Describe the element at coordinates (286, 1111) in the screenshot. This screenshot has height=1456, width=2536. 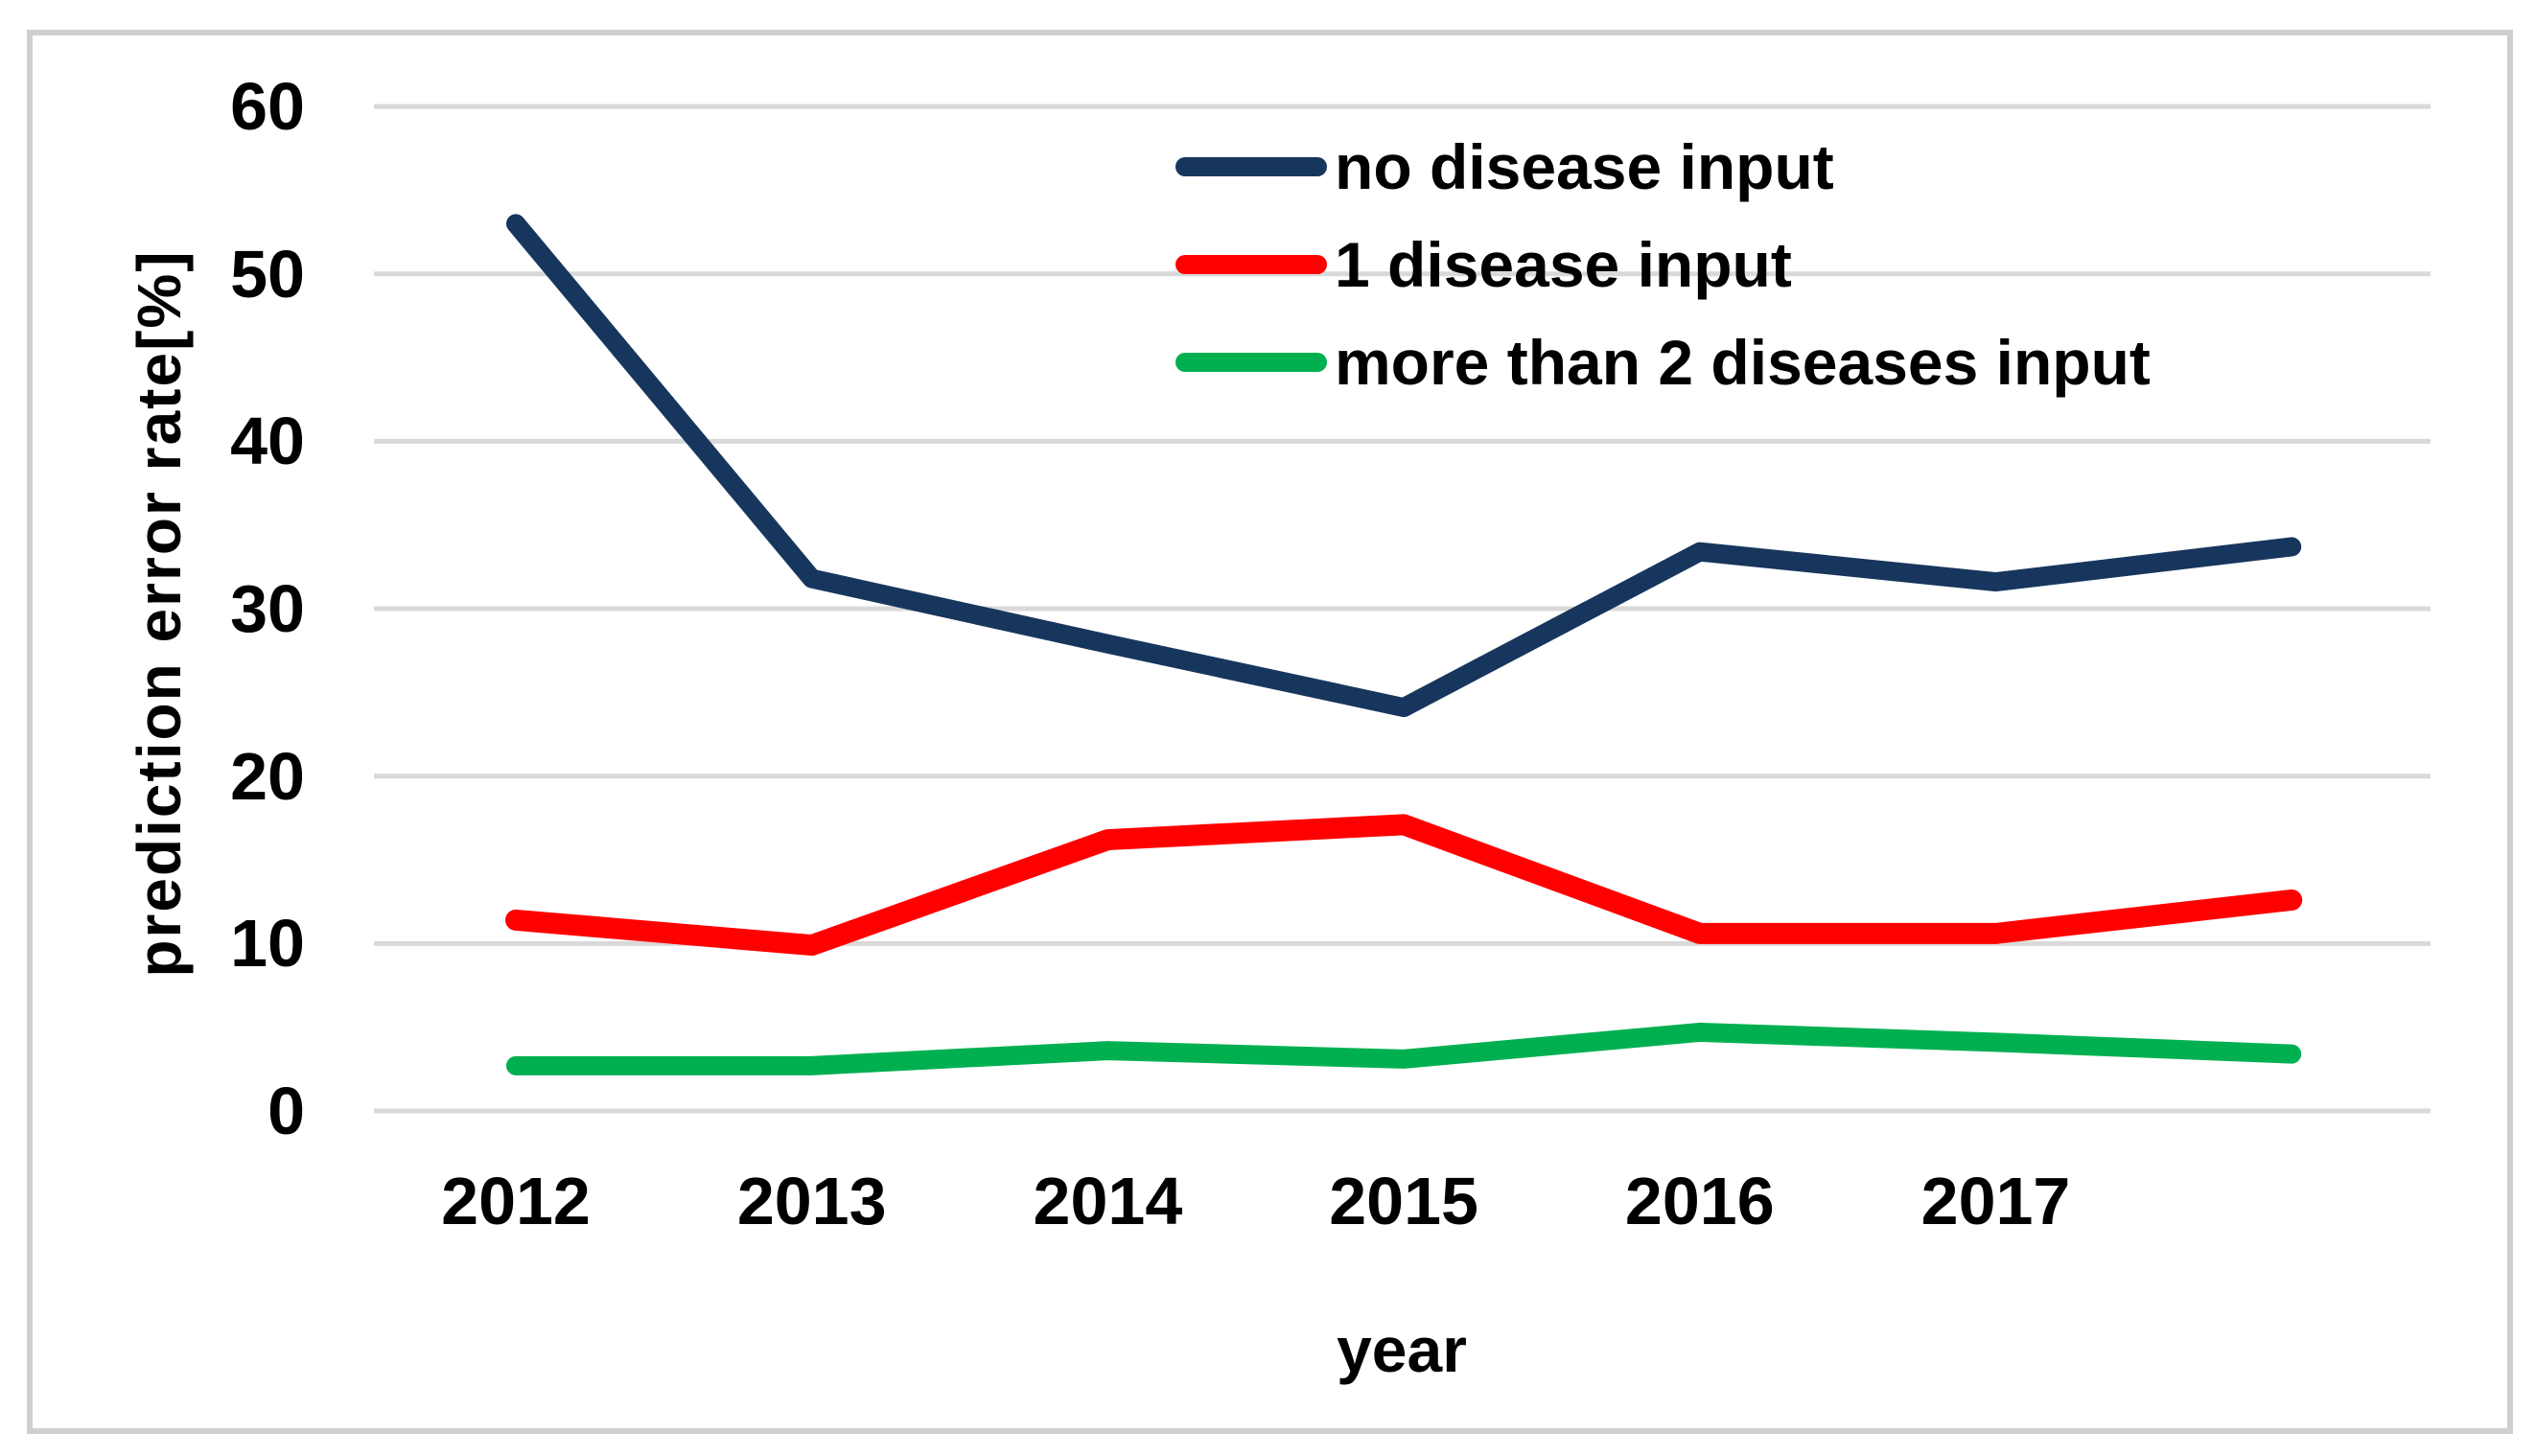
I see `y-tick-label-0: 0` at that location.